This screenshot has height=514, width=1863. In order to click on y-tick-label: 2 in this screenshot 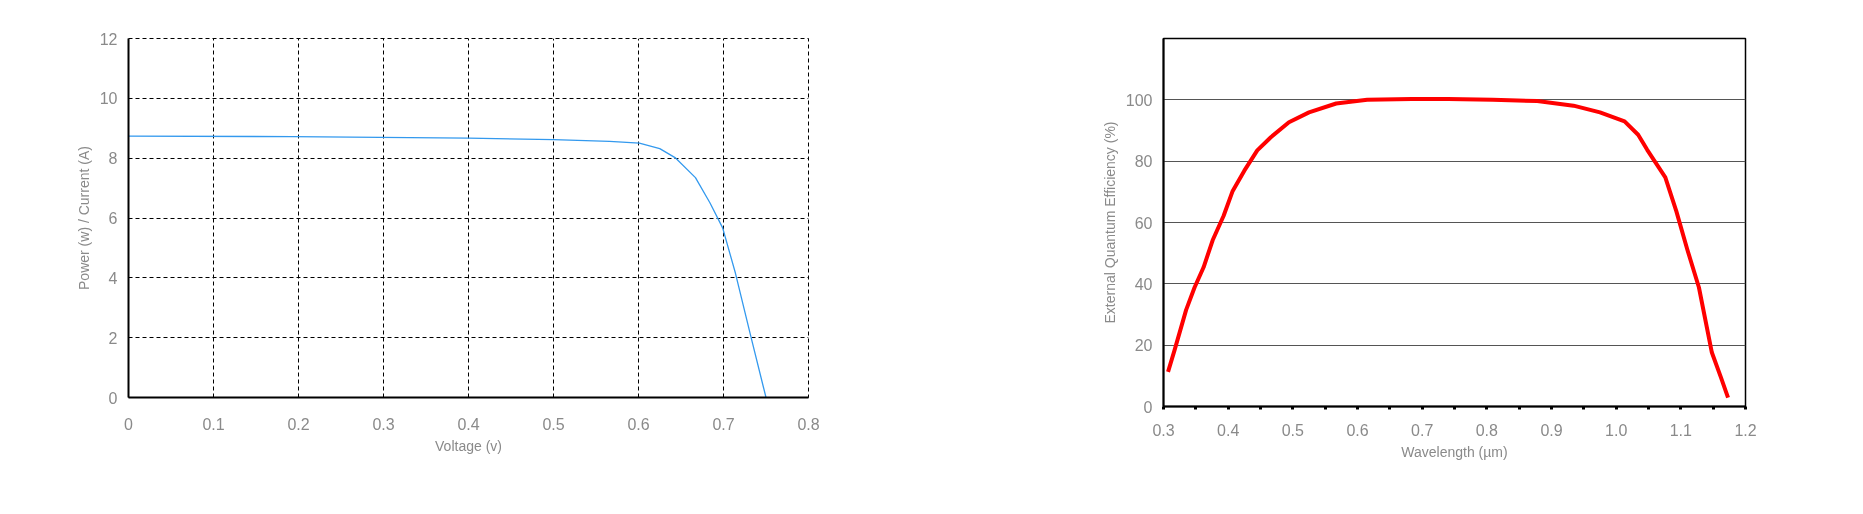, I will do `click(113, 338)`.